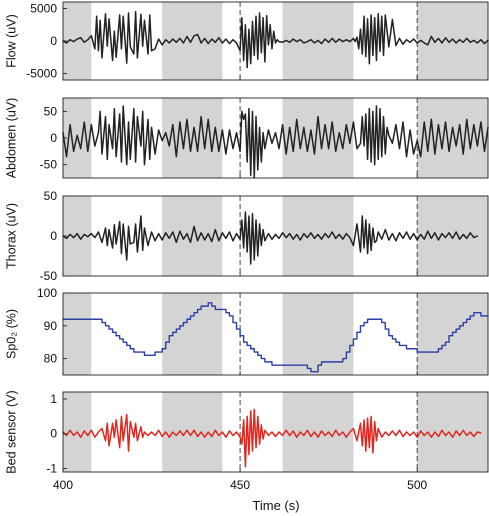 Image resolution: width=489 pixels, height=516 pixels. Describe the element at coordinates (11, 40) in the screenshot. I see `y-axis-title: Flow (uV)` at that location.